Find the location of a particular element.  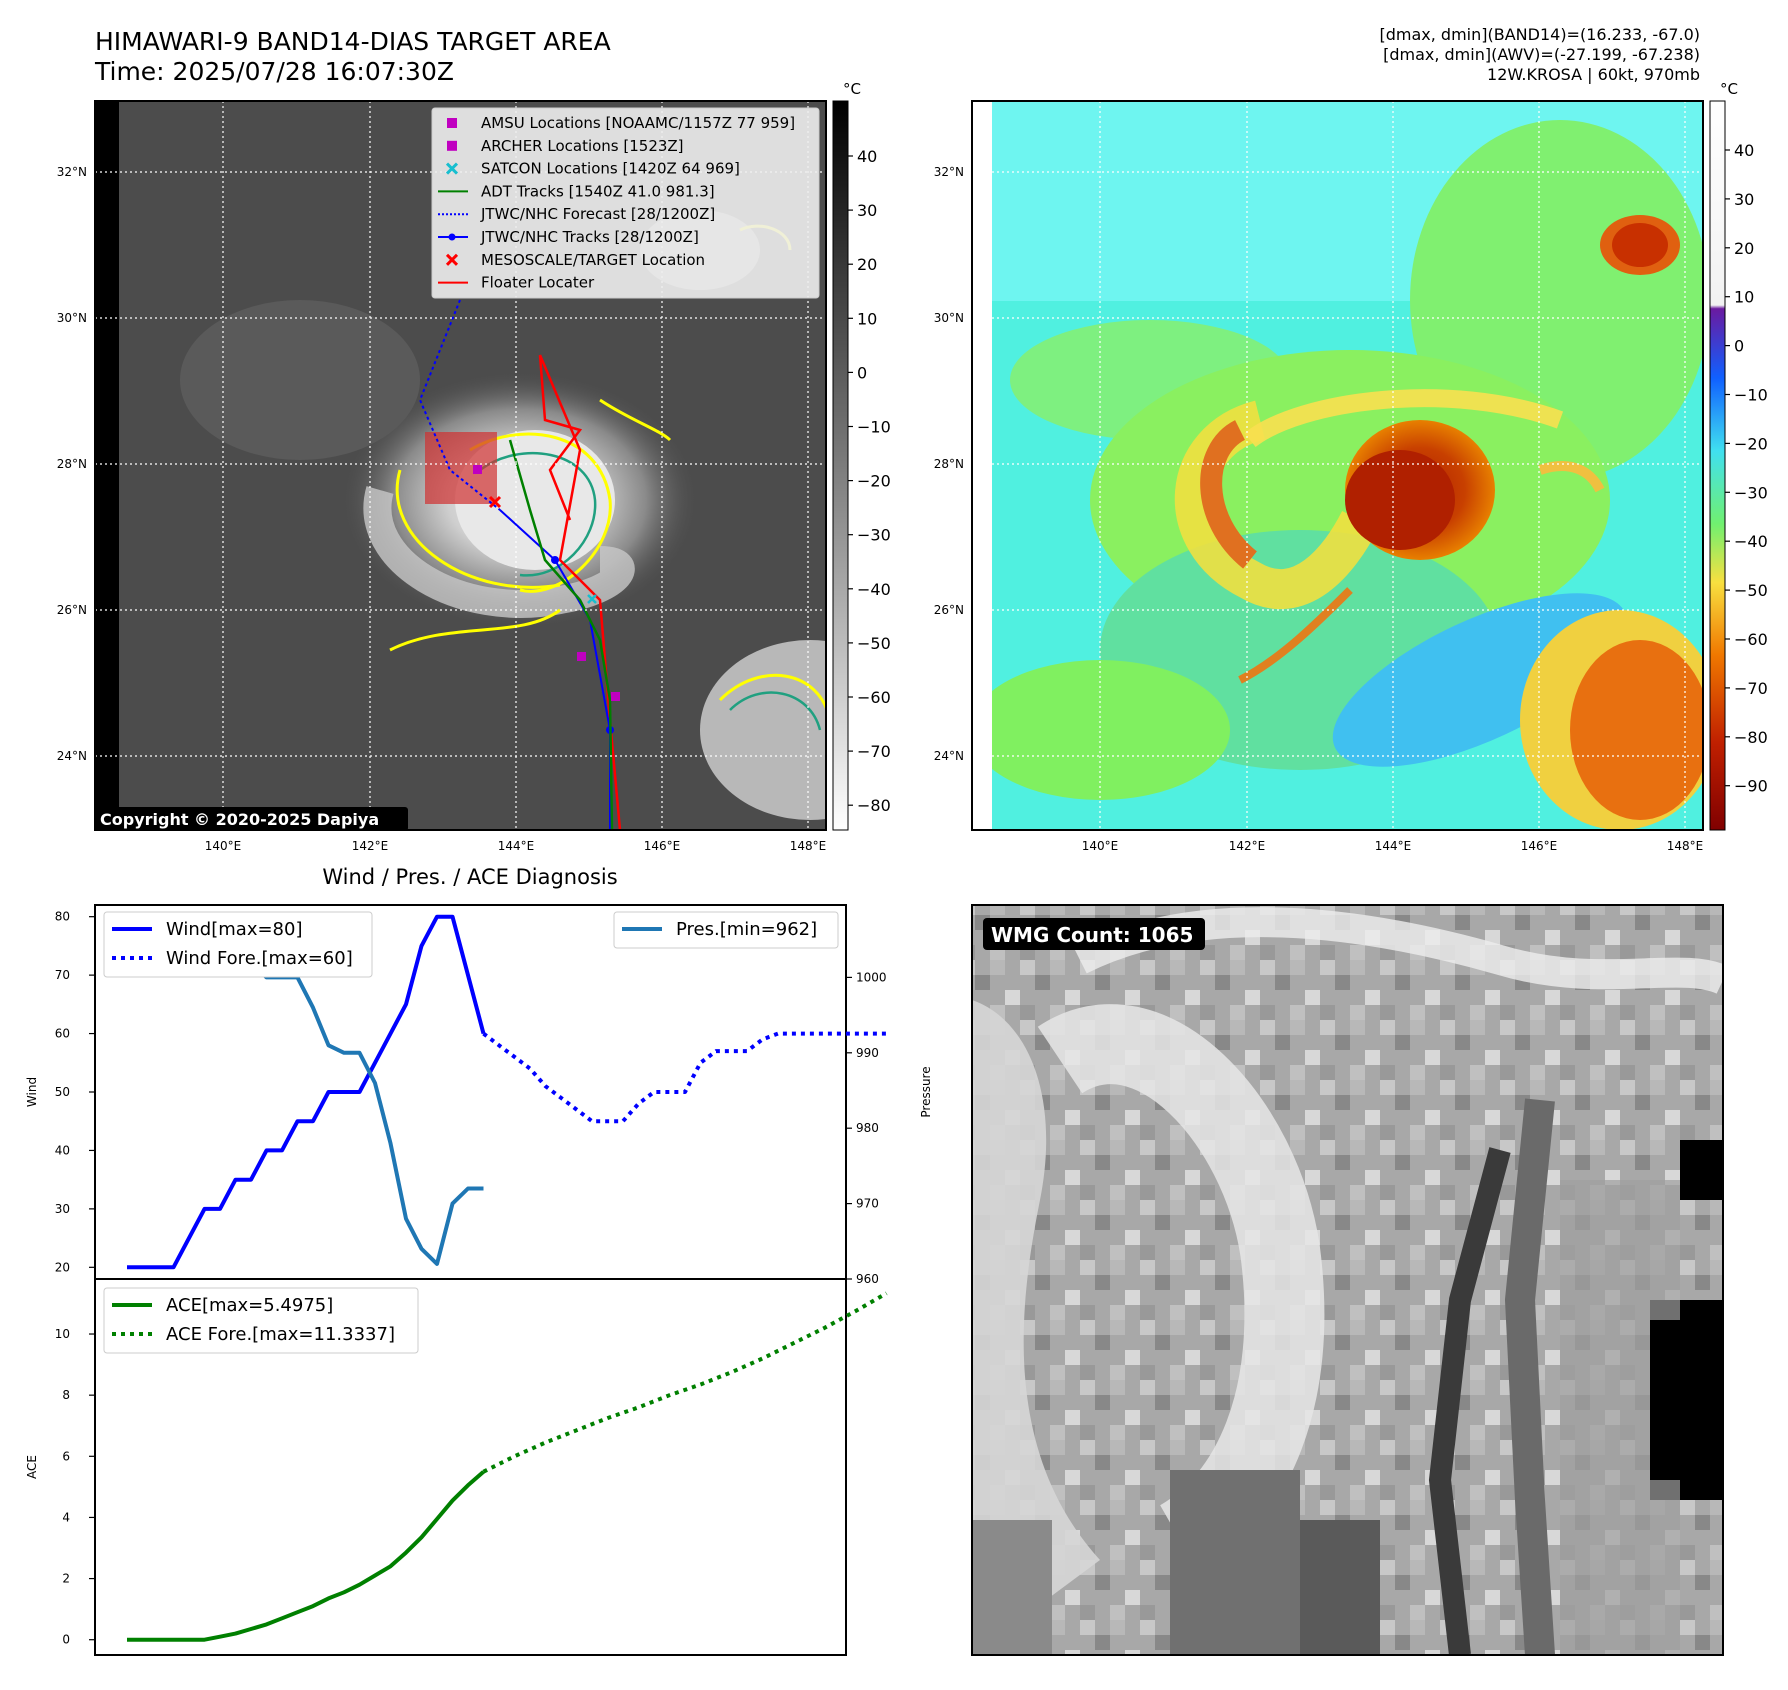

lon-label-148e: 148°E is located at coordinates (808, 846).